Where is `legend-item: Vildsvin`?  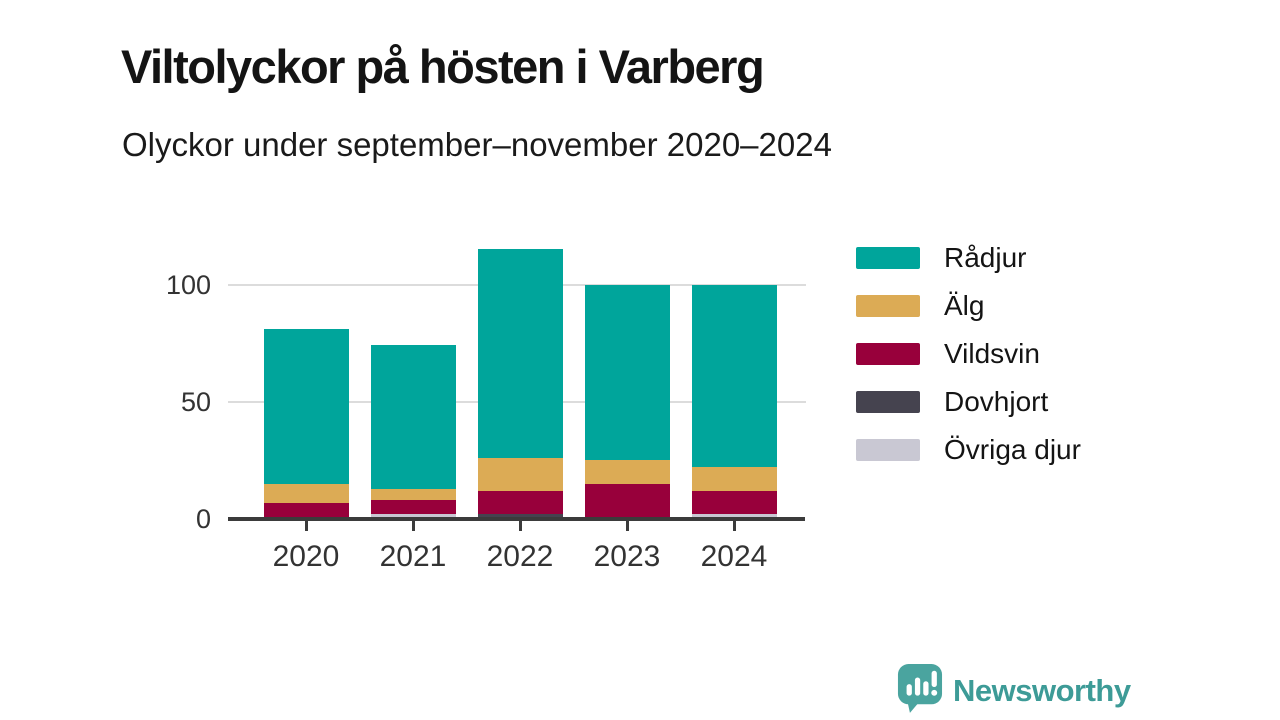
legend-item: Vildsvin is located at coordinates (968, 353).